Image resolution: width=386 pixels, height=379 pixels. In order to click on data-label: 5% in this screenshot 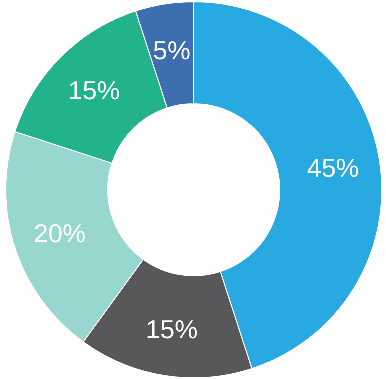, I will do `click(172, 51)`.